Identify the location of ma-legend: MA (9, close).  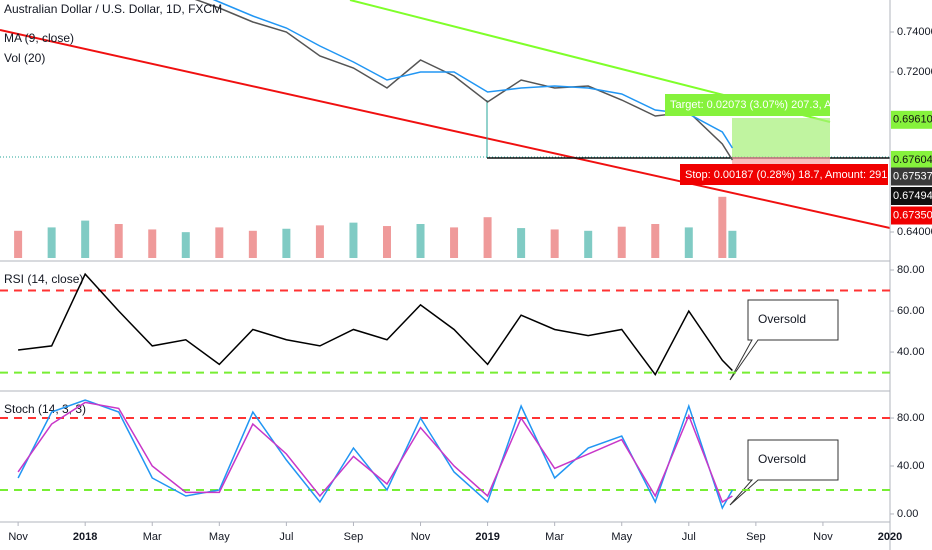
(39, 38).